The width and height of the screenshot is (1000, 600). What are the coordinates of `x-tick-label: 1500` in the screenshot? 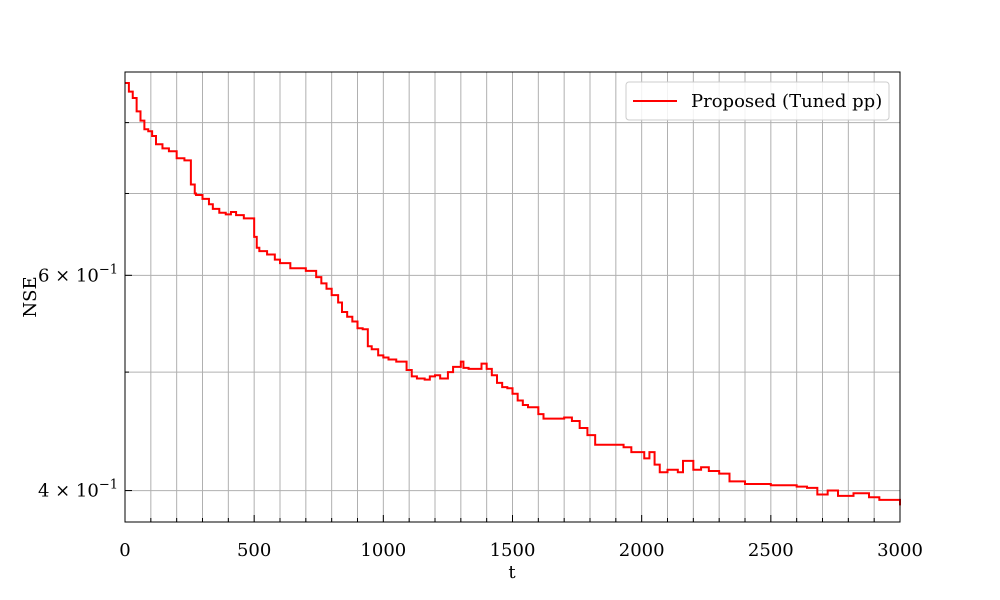 It's located at (513, 550).